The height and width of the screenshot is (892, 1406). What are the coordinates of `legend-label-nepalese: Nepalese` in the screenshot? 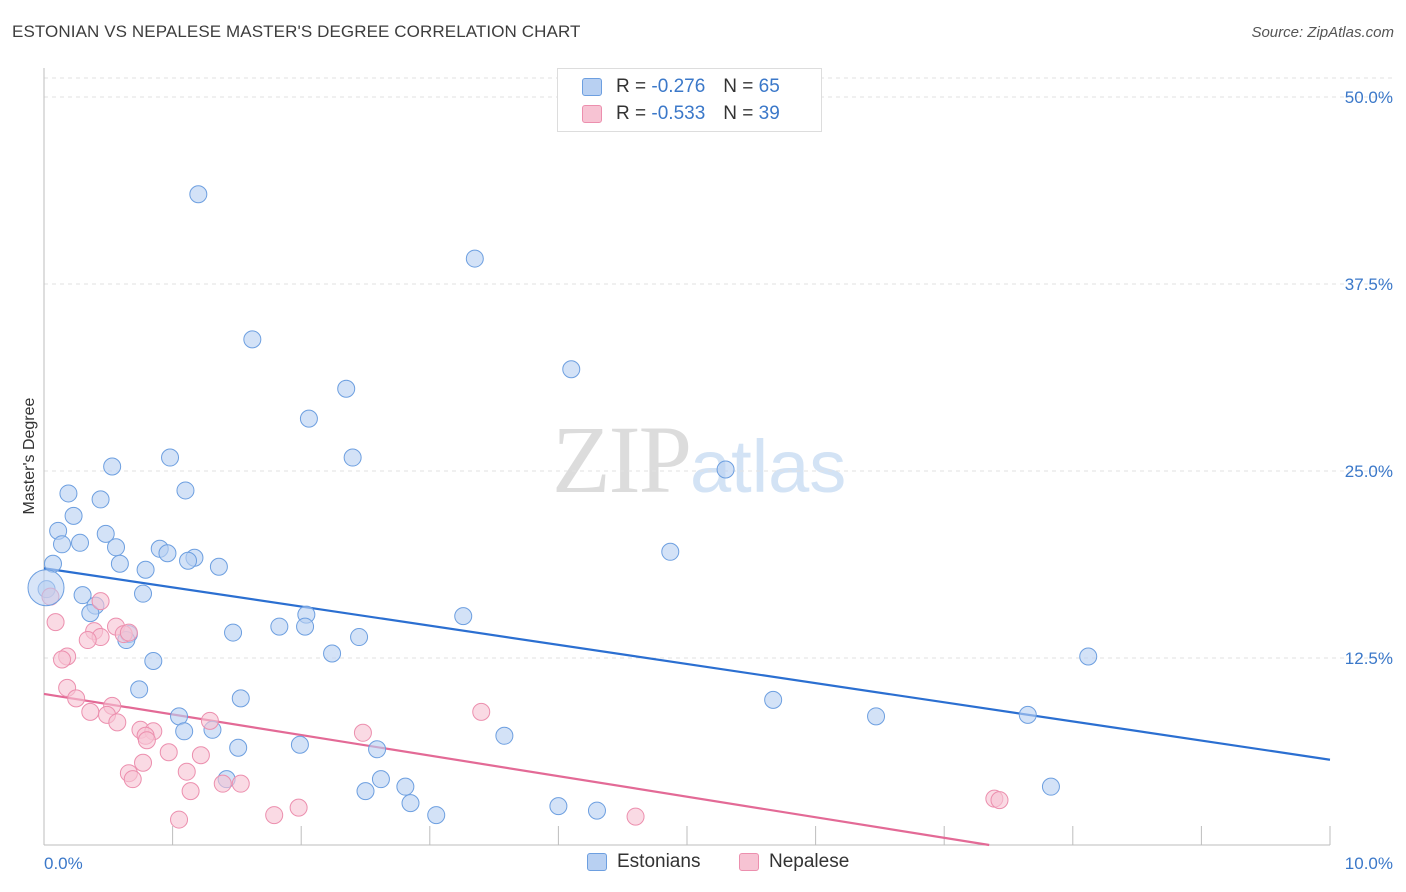 It's located at (809, 861).